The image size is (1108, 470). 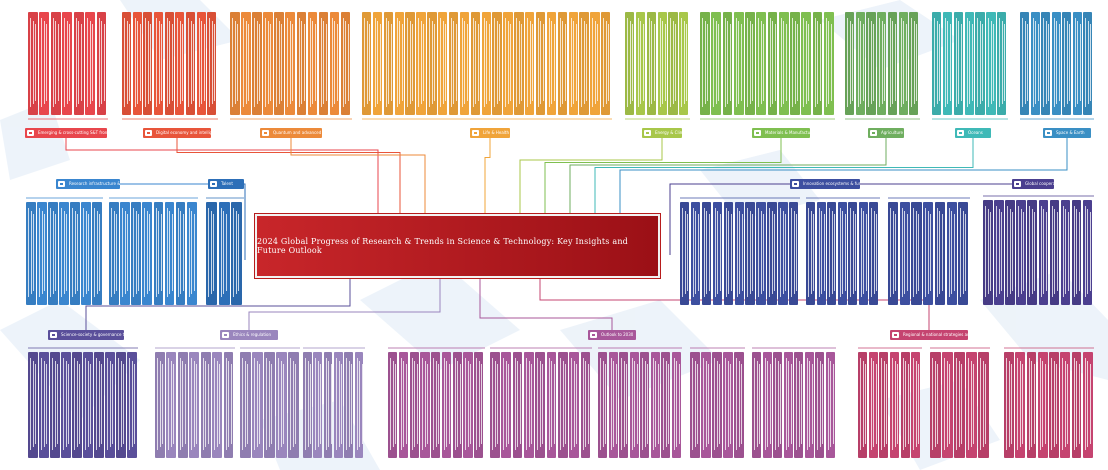 What do you see at coordinates (490, 133) in the screenshot?
I see `branch-label-b4: Life & Health` at bounding box center [490, 133].